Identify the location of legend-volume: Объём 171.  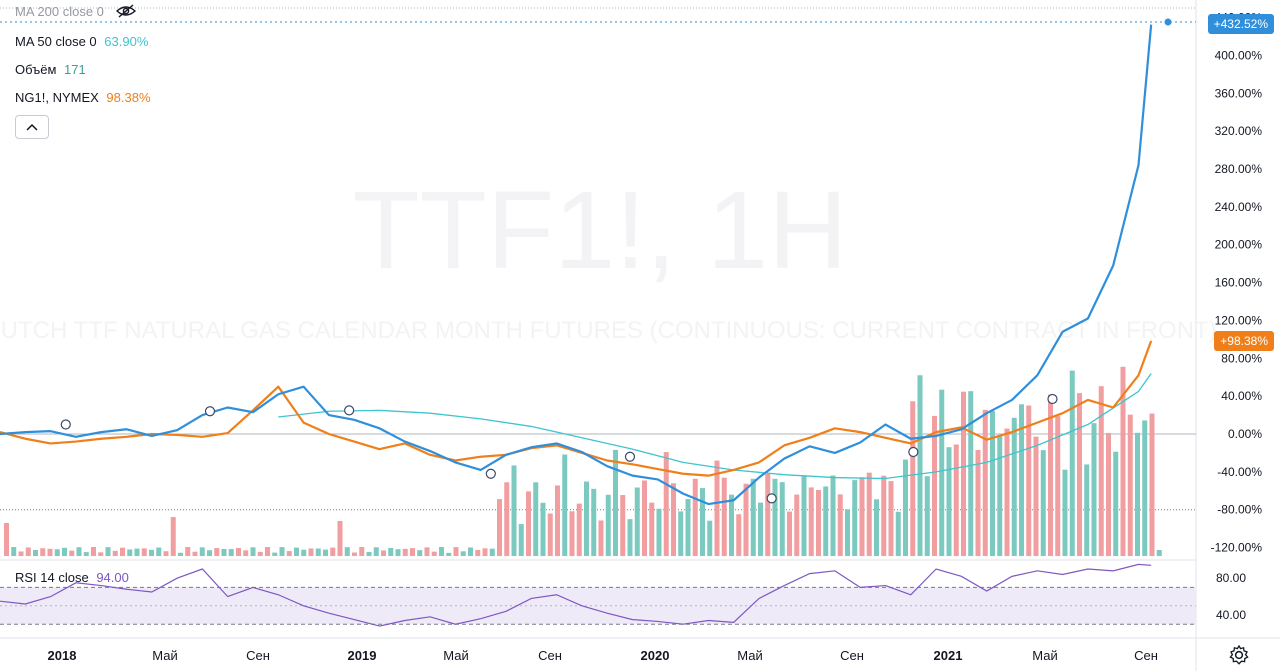
(50, 69).